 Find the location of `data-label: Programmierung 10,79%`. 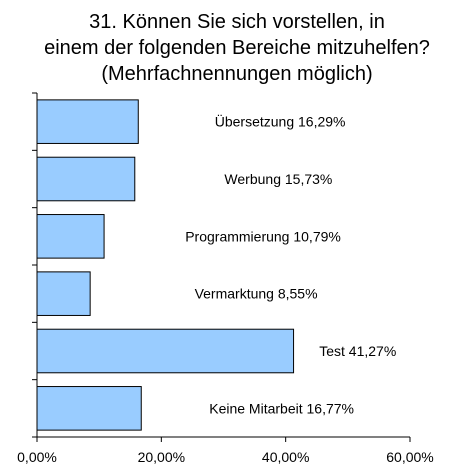

data-label: Programmierung 10,79% is located at coordinates (263, 236).